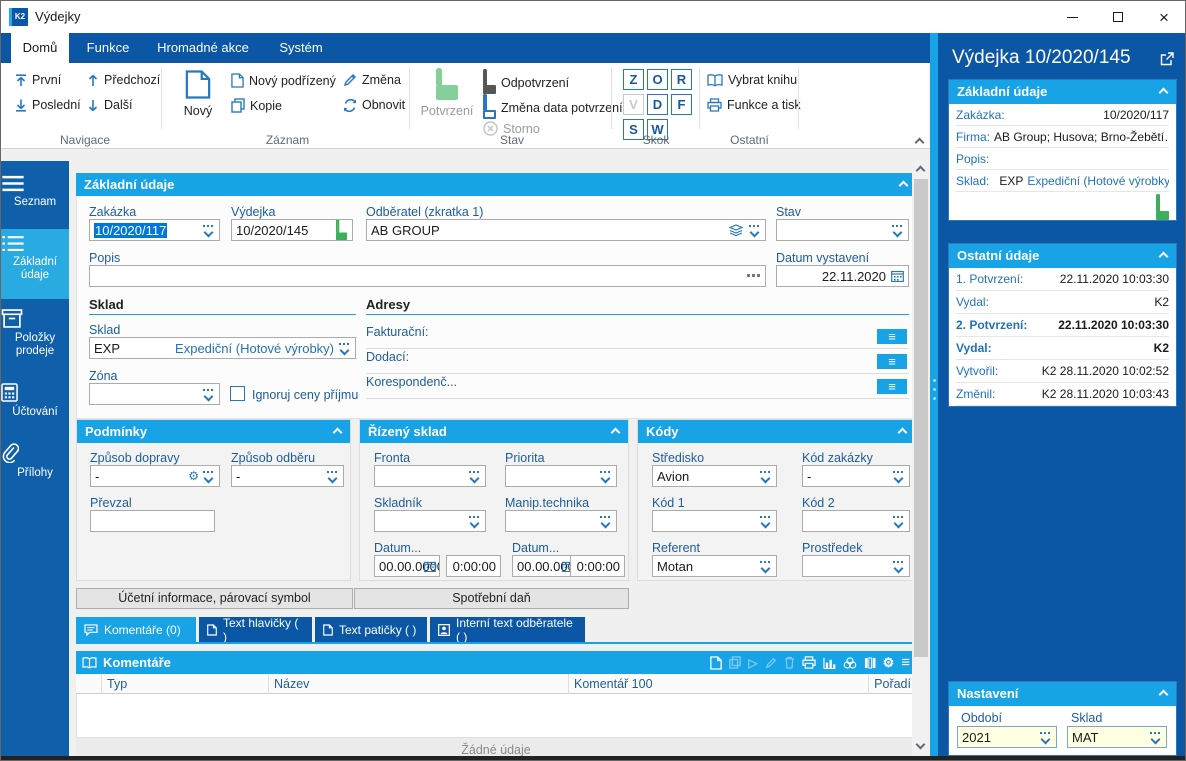  Describe the element at coordinates (214, 598) in the screenshot. I see `accounting-info-button: Účetní informace, párovací symbol` at that location.